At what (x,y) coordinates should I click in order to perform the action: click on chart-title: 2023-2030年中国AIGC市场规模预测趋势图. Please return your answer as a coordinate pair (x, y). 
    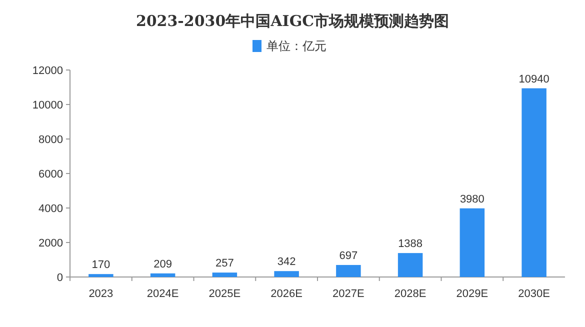
    Looking at the image, I should click on (293, 21).